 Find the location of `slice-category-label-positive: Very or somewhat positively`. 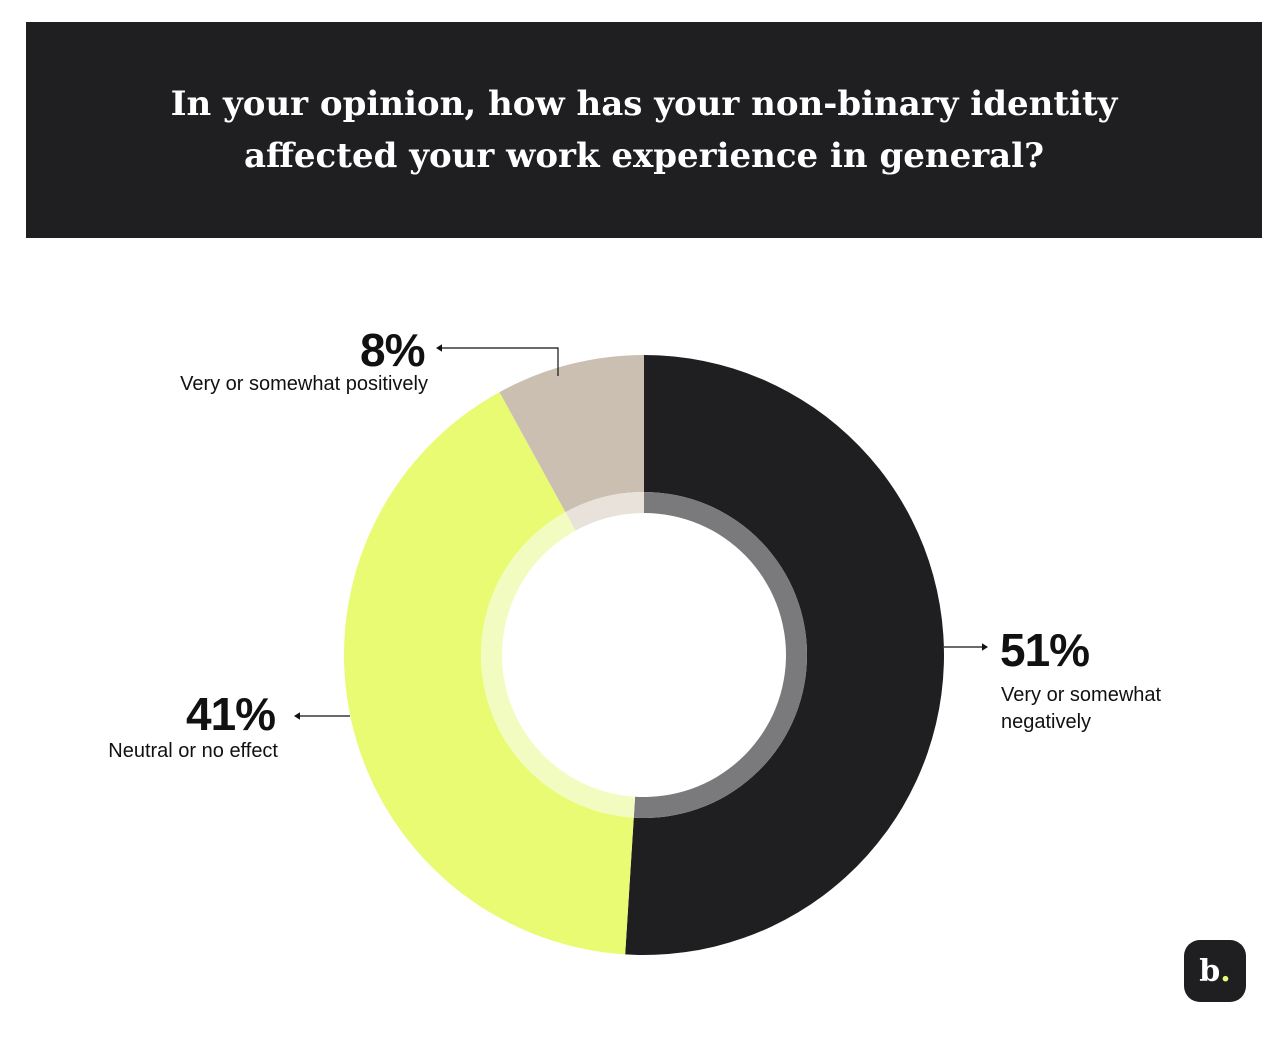

slice-category-label-positive: Very or somewhat positively is located at coordinates (304, 384).